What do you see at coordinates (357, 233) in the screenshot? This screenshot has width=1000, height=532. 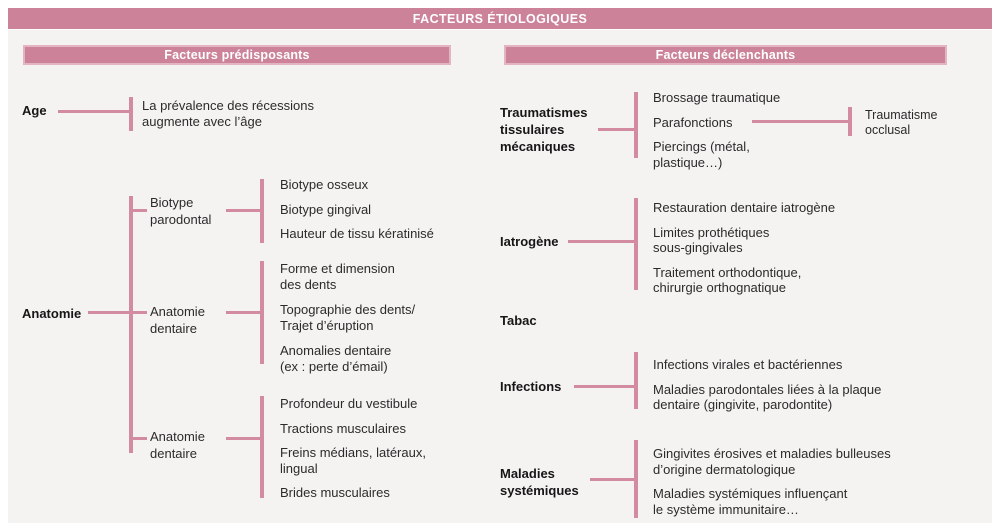 I see `leaf-item: Hauteur de tissu kératinisé` at bounding box center [357, 233].